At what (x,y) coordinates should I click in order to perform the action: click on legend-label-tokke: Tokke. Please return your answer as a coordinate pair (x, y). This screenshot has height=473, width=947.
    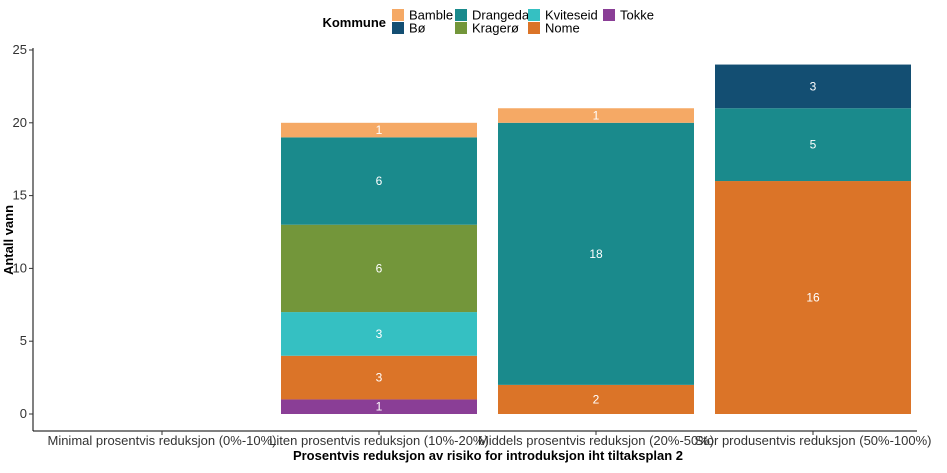
    Looking at the image, I should click on (637, 15).